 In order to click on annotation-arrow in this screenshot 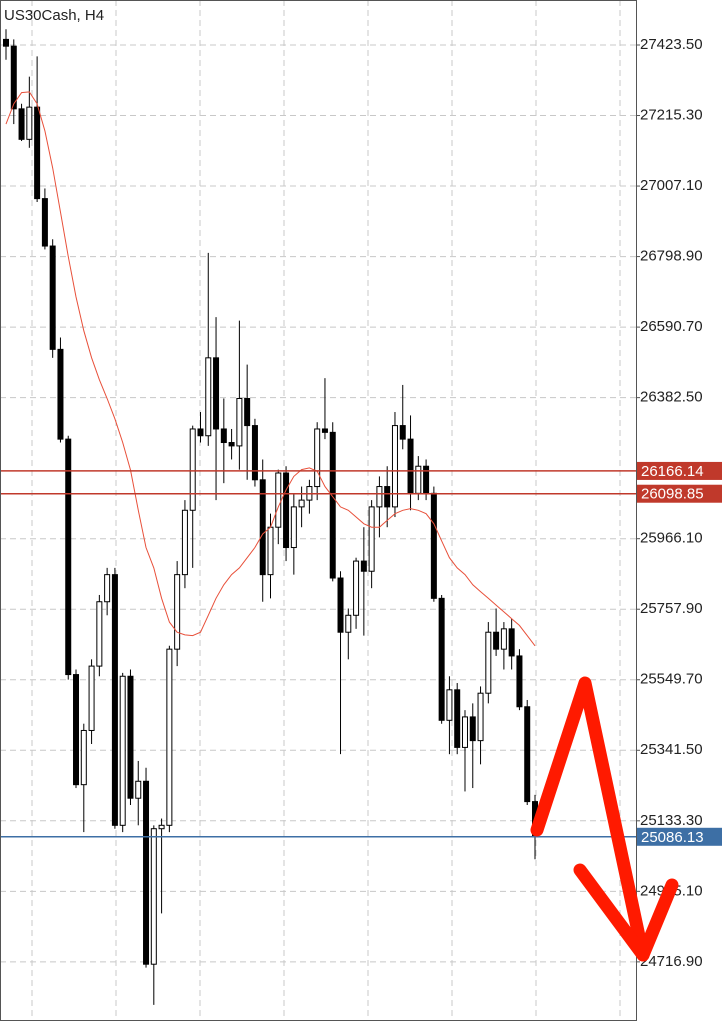, I will do `click(604, 819)`.